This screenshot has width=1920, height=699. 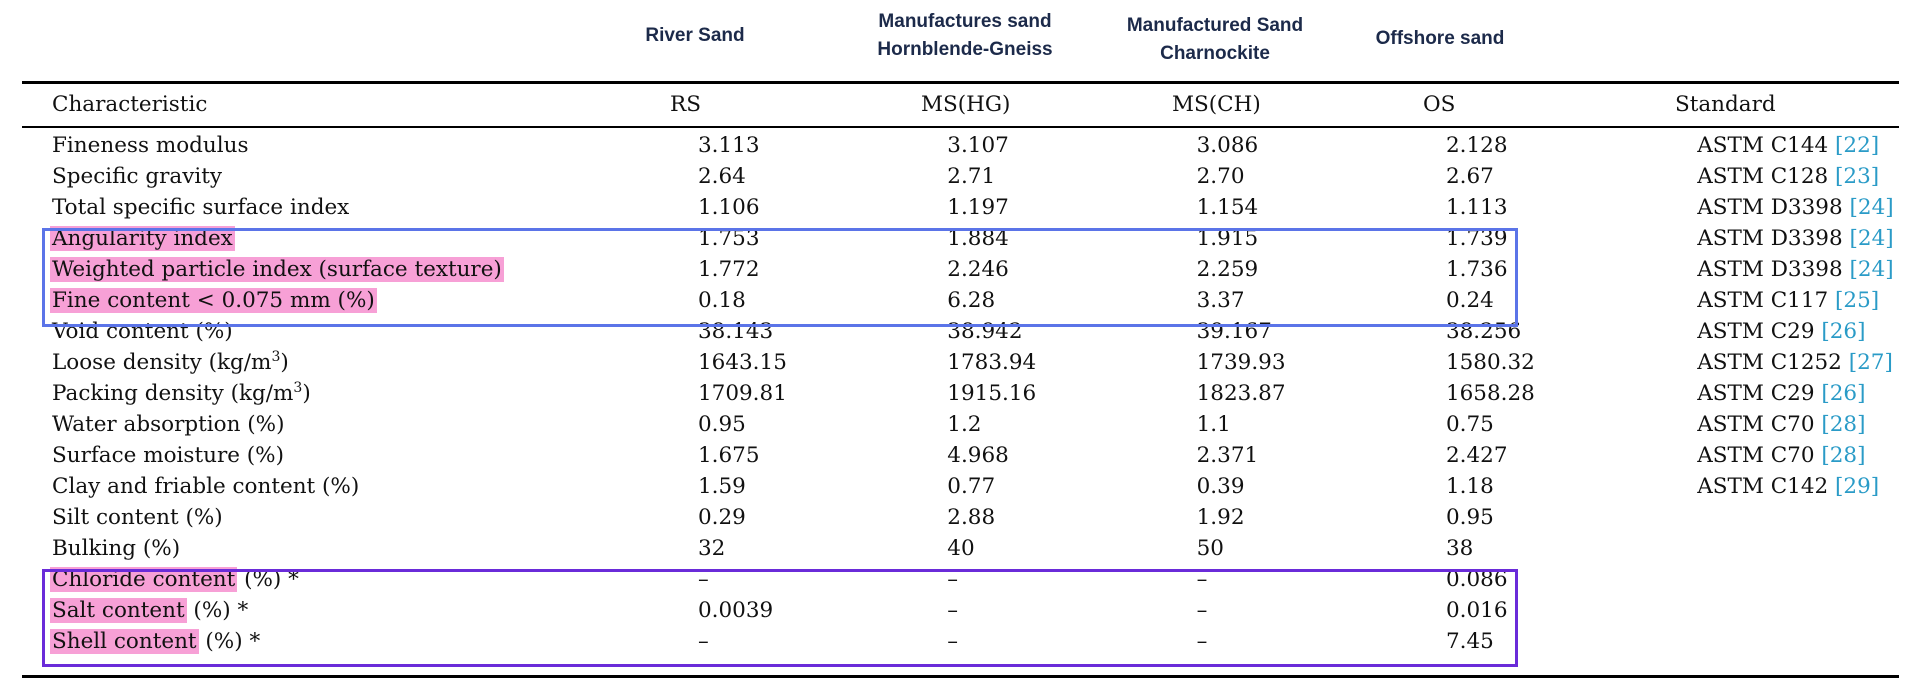 What do you see at coordinates (168, 455) in the screenshot?
I see `characteristic-text: Surface moisture (%)` at bounding box center [168, 455].